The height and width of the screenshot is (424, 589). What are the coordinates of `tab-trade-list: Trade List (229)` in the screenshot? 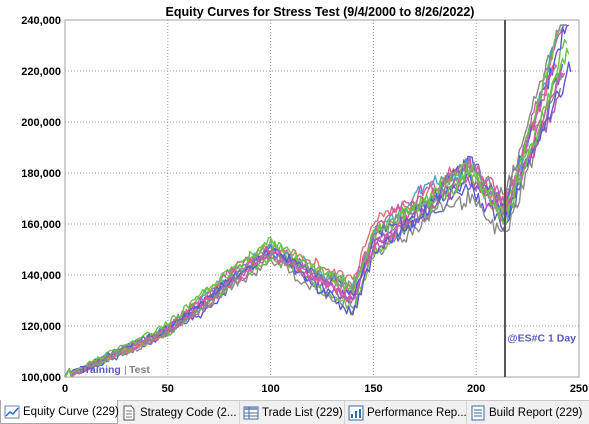 It's located at (292, 412).